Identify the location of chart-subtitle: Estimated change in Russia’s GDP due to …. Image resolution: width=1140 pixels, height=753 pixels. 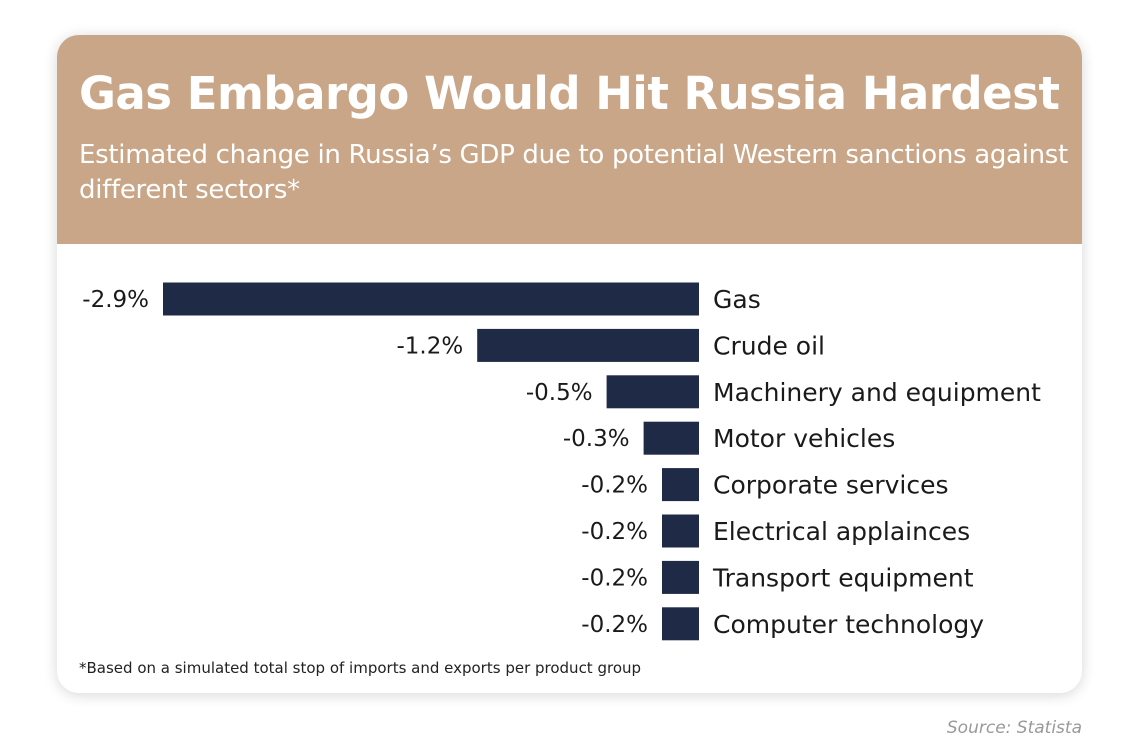
(573, 172).